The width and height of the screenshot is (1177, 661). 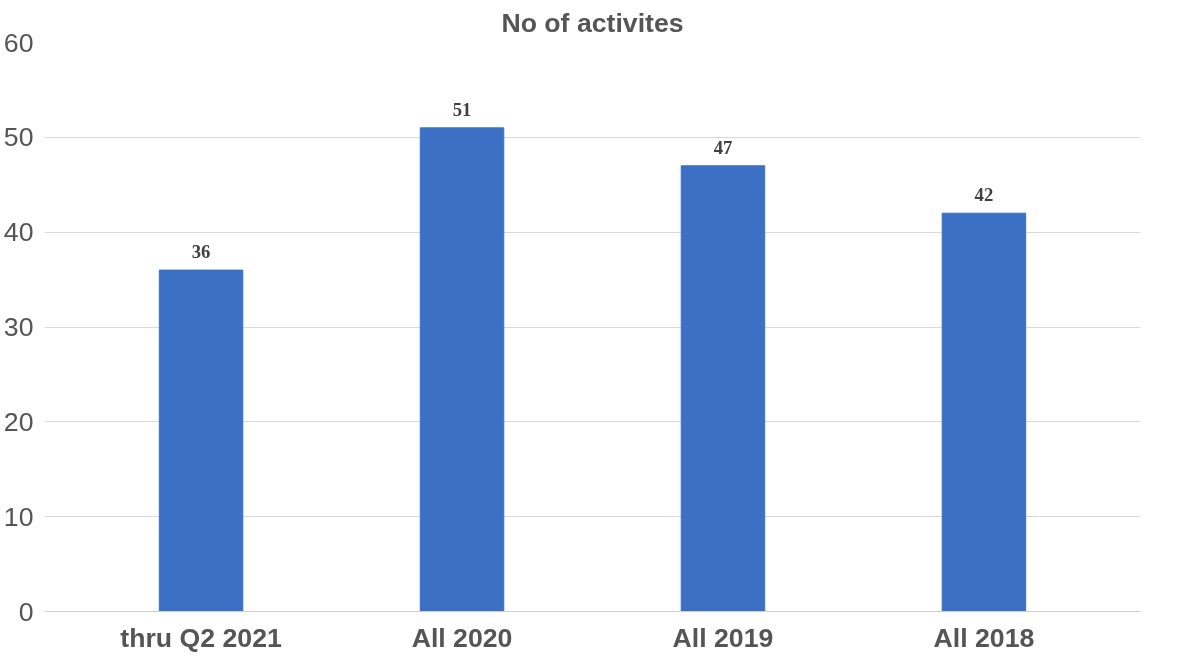 I want to click on y-tick-label: 60, so click(x=18, y=42).